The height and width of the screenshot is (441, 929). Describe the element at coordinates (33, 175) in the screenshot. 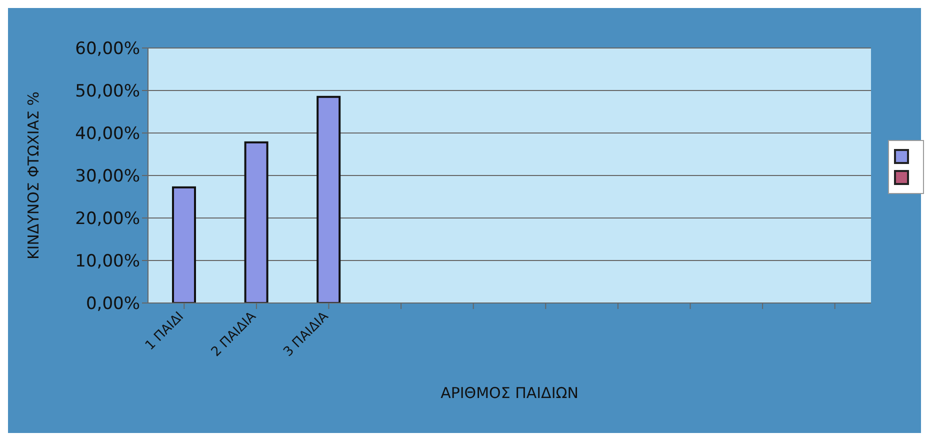

I see `y-axis-title: ΚΙΝΔΥΝΟΣ ΦΤΩΧΙΑΣ %` at that location.